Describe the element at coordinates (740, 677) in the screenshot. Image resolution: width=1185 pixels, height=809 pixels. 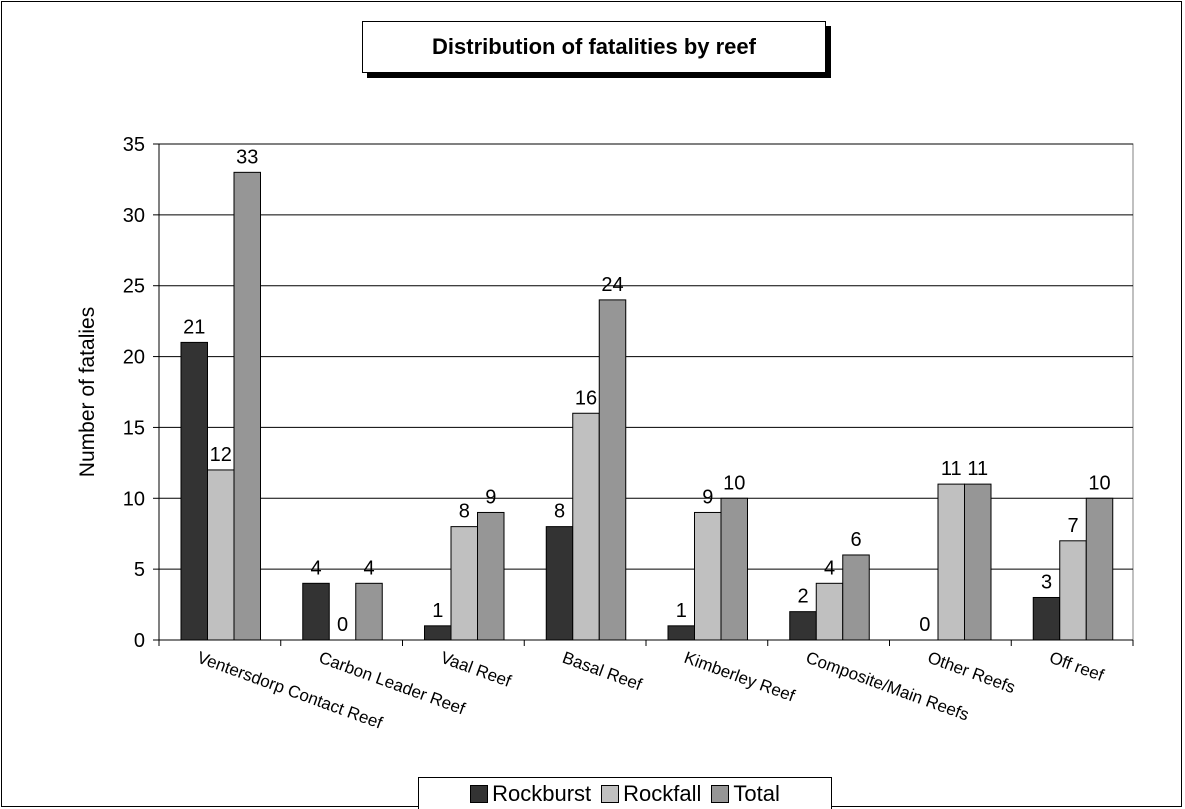
I see `x-tick-label: Kimberley Reef` at that location.